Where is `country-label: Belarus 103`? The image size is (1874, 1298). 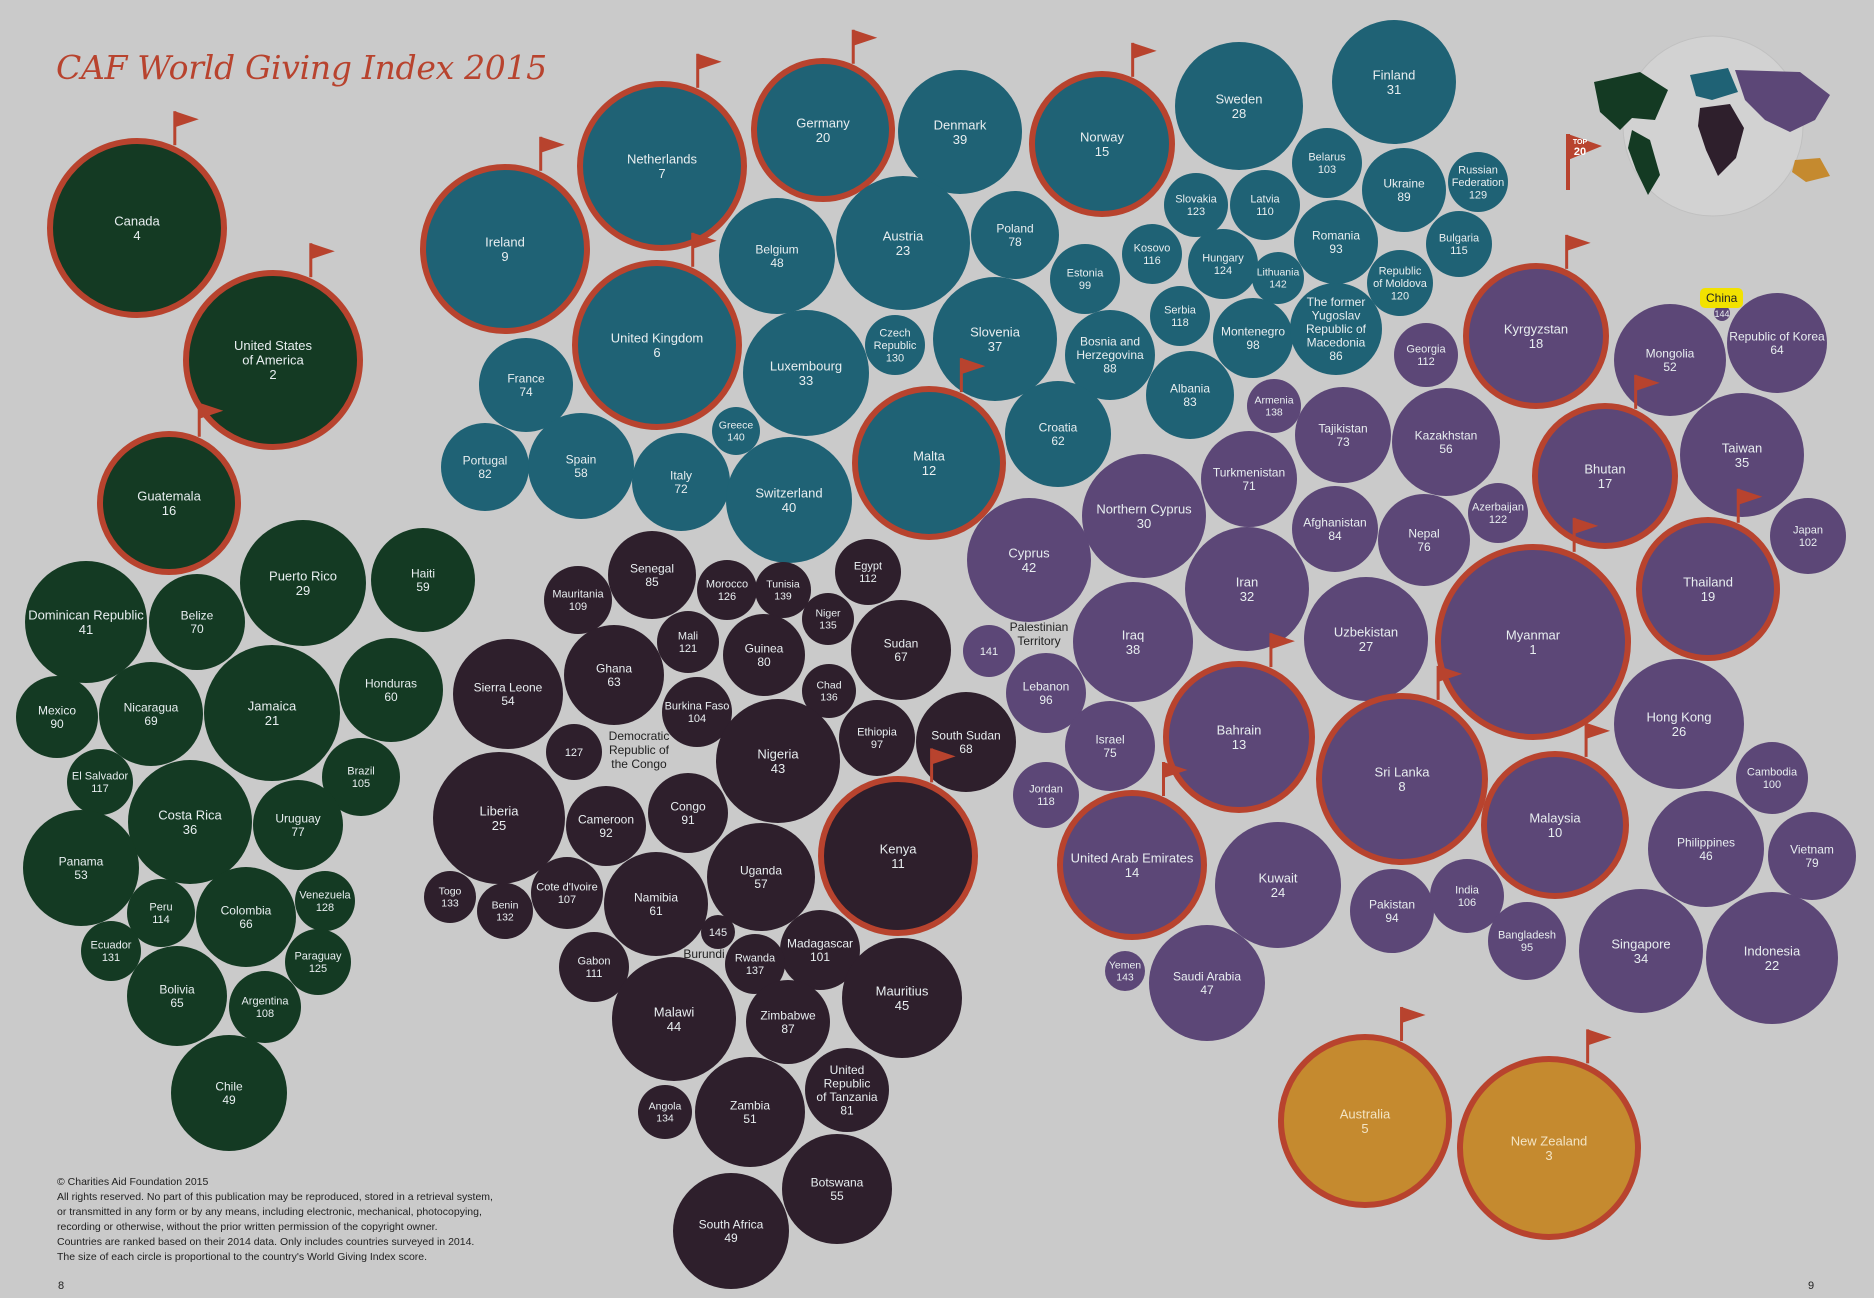 country-label: Belarus 103 is located at coordinates (1327, 164).